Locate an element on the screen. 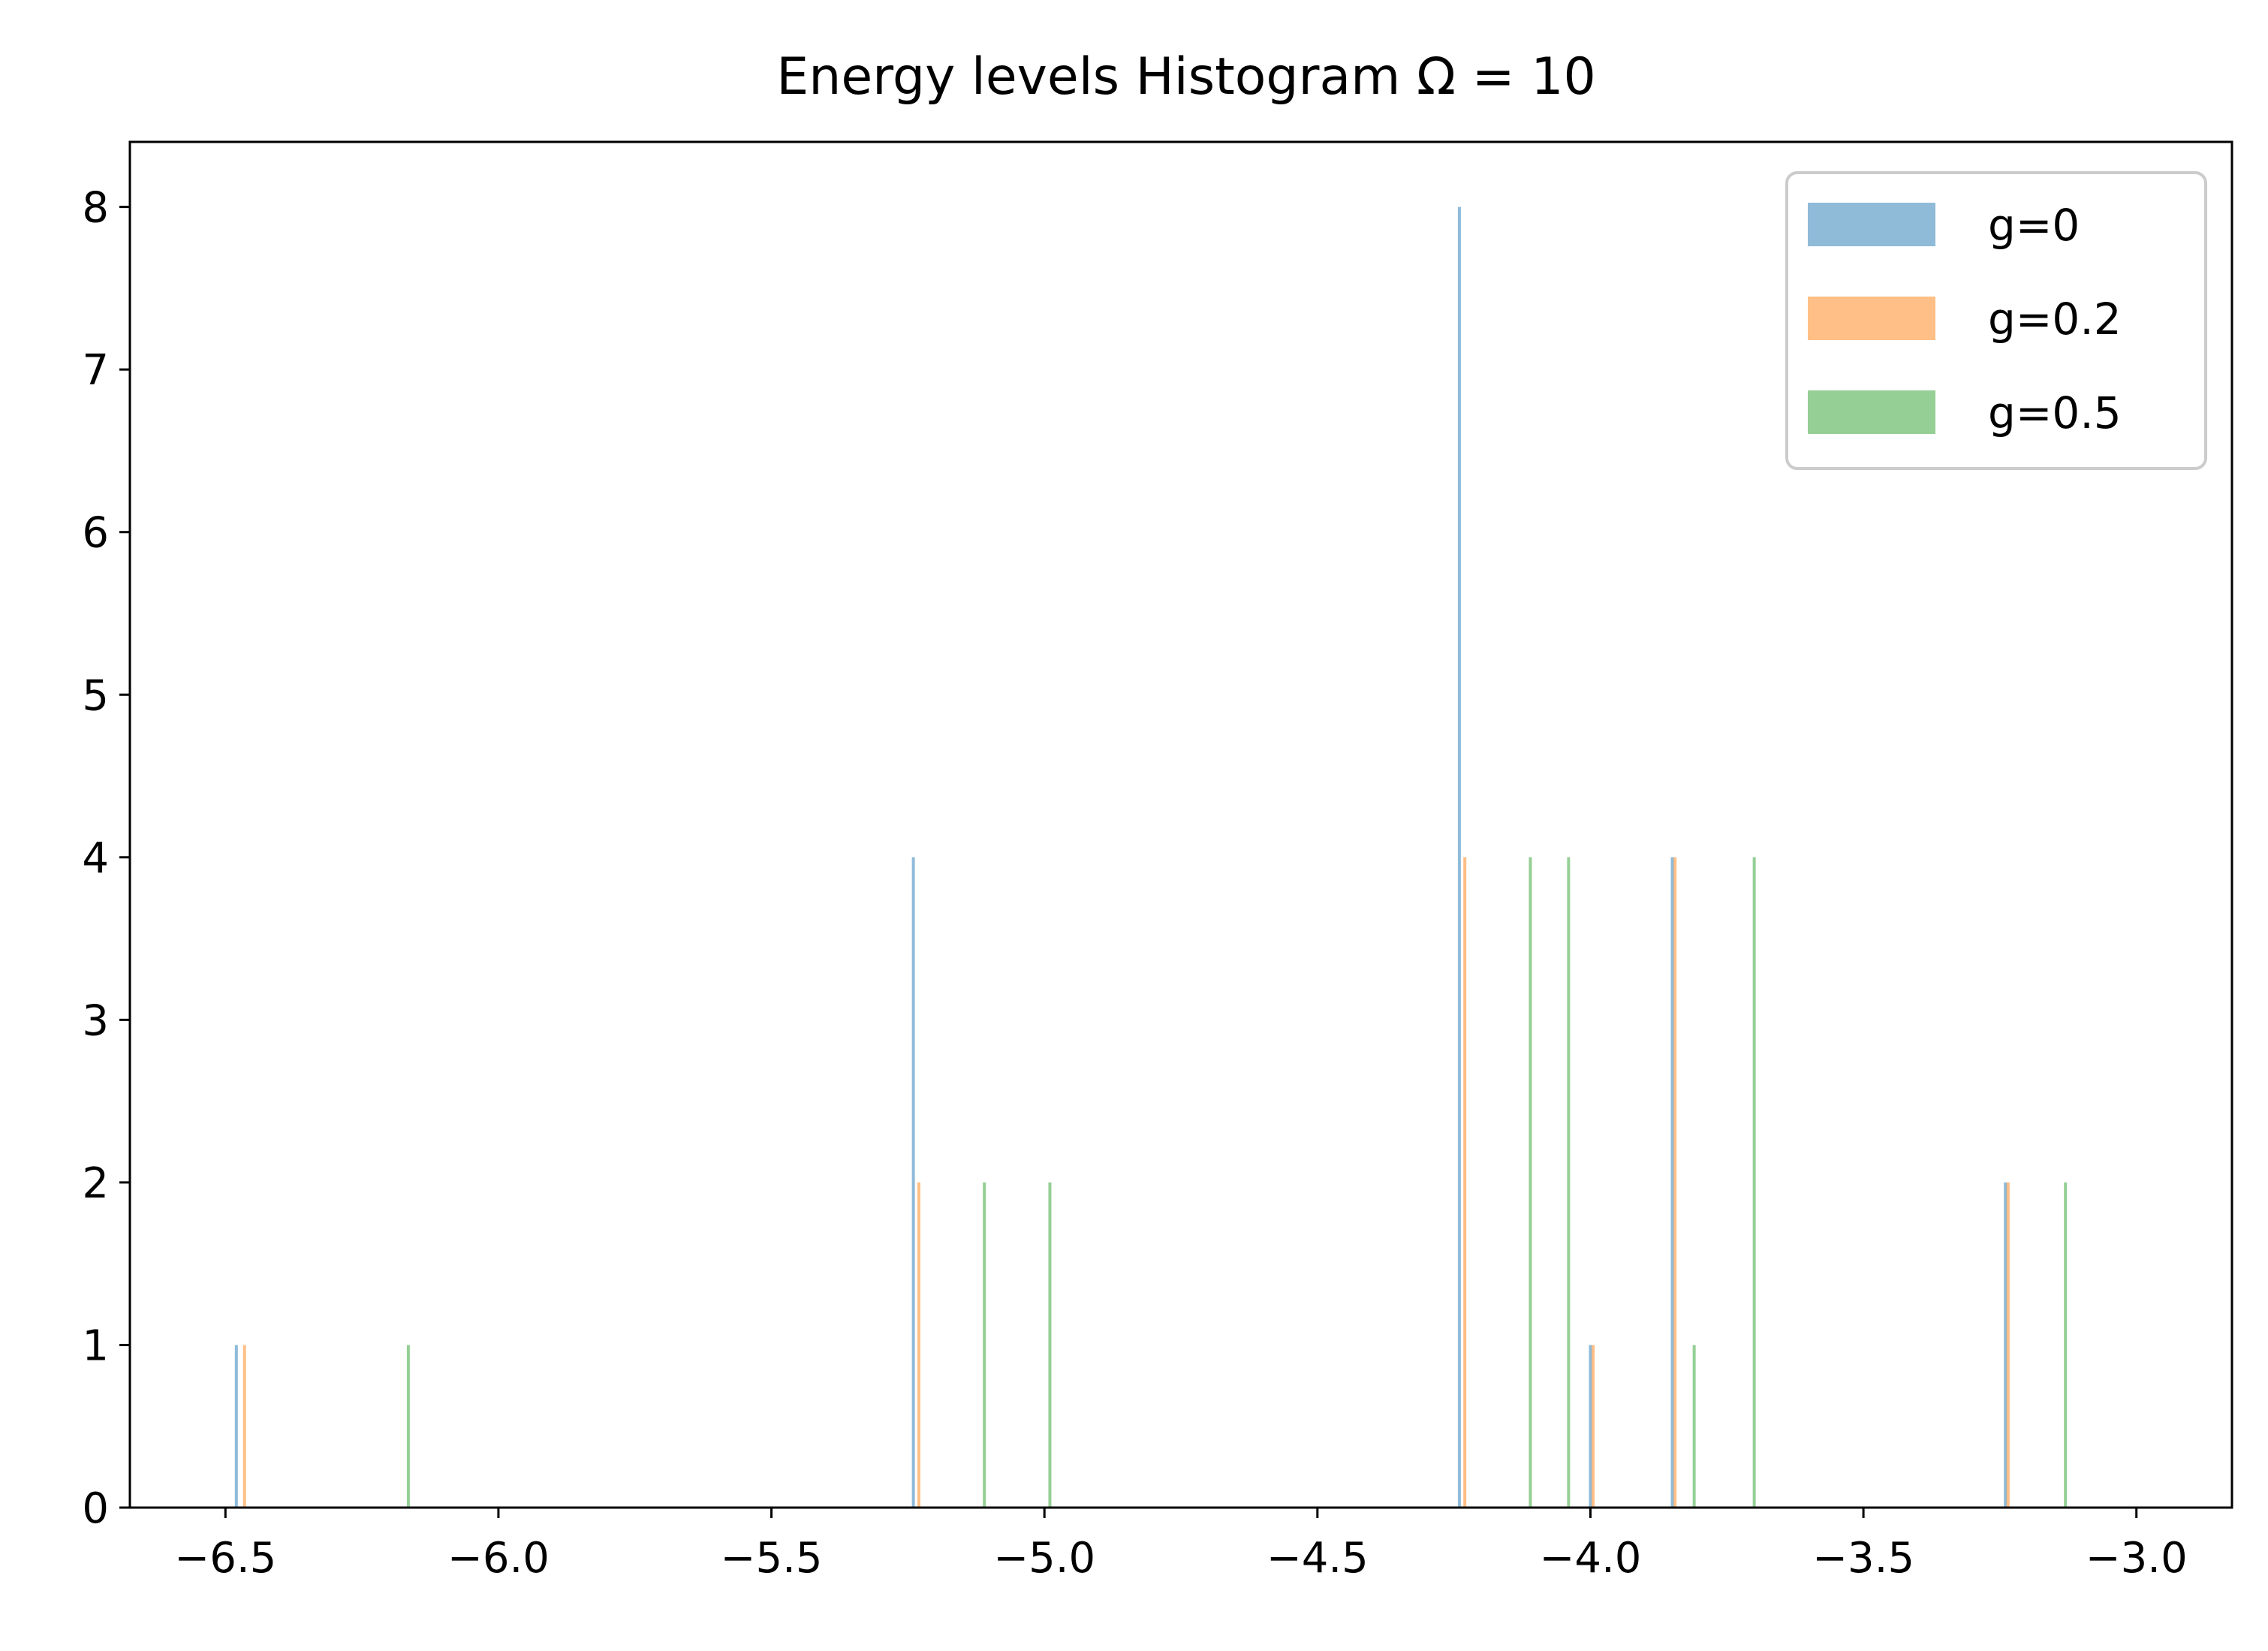 This screenshot has height=1651, width=2268. legend-label: g=0.5 is located at coordinates (2055, 413).